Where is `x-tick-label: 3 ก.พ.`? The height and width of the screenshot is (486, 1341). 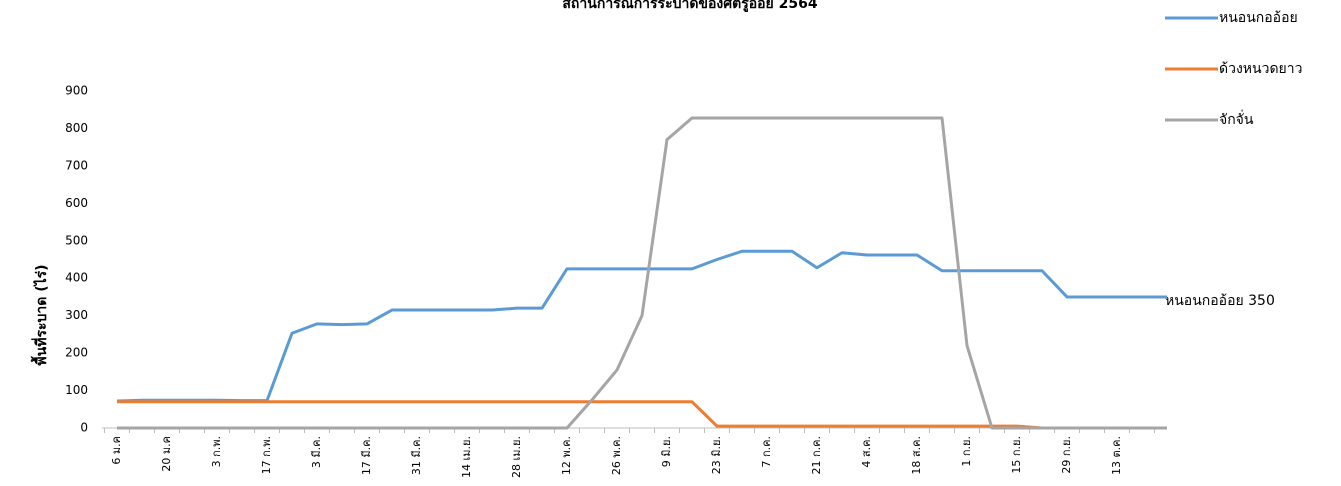 x-tick-label: 3 ก.พ. is located at coordinates (216, 451).